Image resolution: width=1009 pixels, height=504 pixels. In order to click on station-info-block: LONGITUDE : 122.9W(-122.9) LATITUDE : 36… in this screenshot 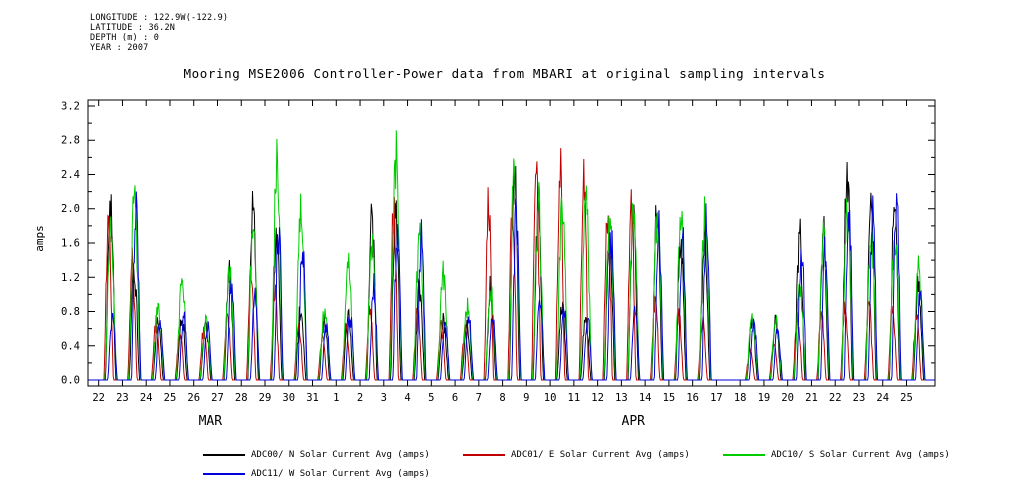, I will do `click(159, 33)`.